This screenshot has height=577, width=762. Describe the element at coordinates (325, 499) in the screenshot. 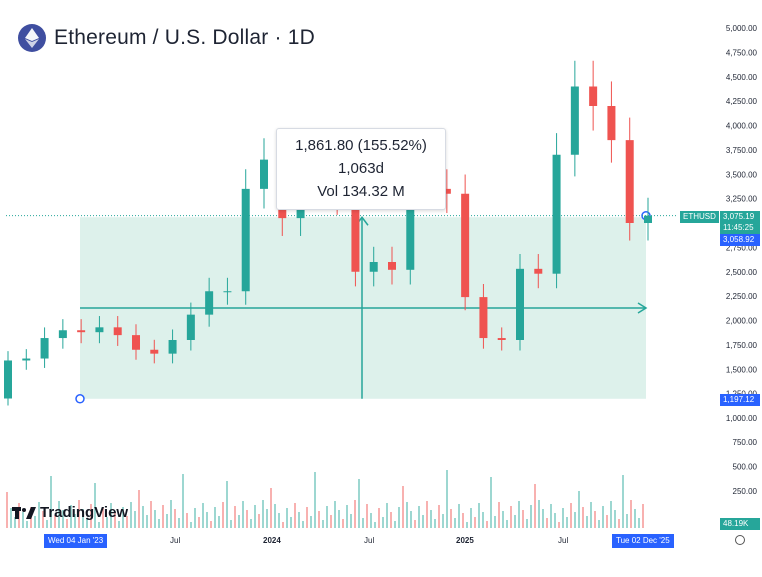

I see `volume-bars` at that location.